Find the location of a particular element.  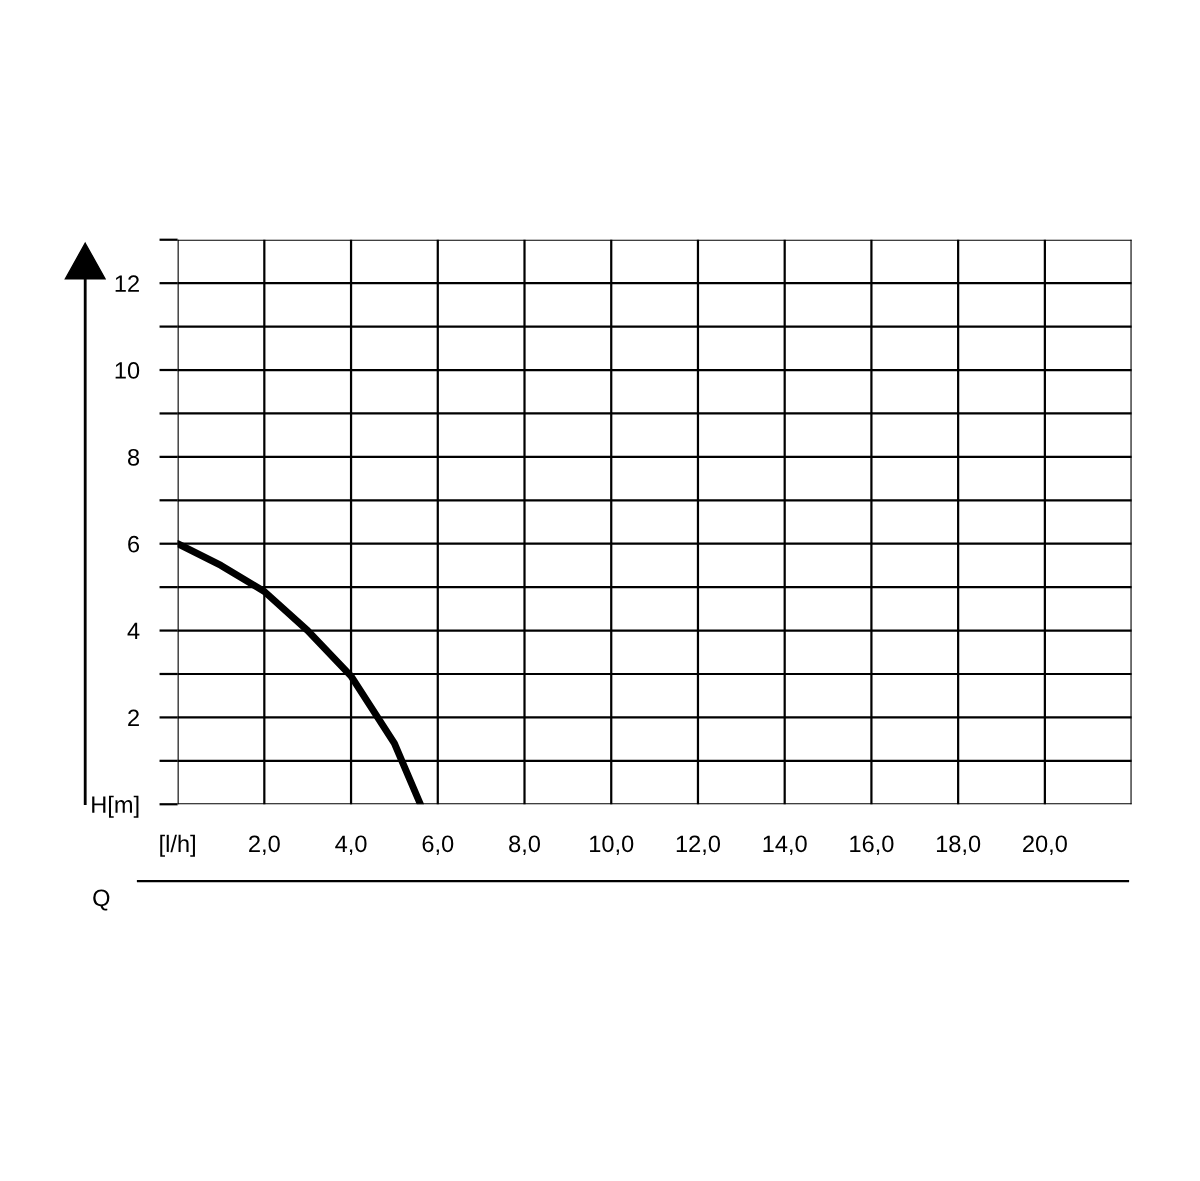

y-tick-label: 8 is located at coordinates (134, 457).